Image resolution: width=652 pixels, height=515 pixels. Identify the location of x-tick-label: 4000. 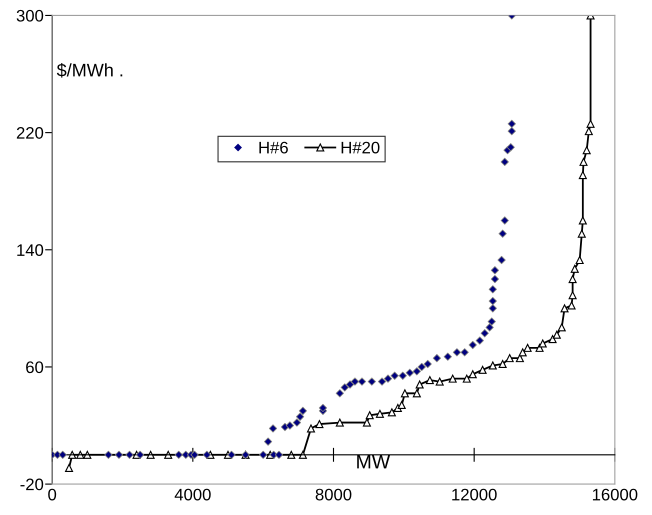
(192, 494).